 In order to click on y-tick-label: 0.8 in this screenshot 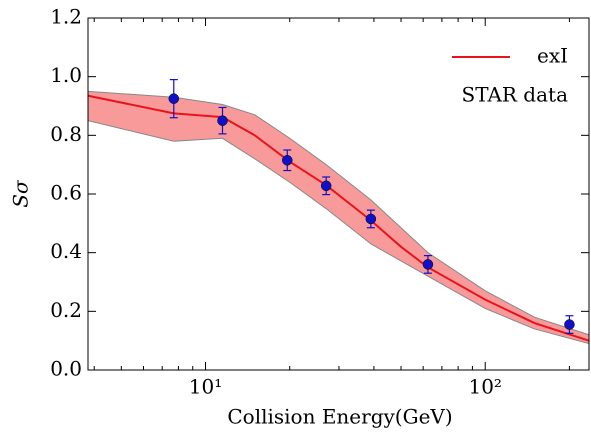, I will do `click(66, 134)`.